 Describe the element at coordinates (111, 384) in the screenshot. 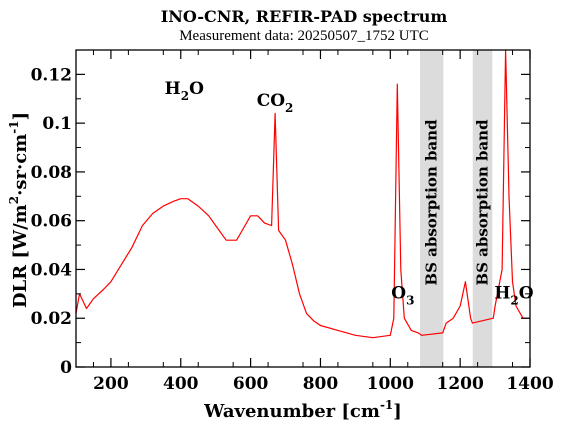

I see `x-tick-label: 200` at that location.